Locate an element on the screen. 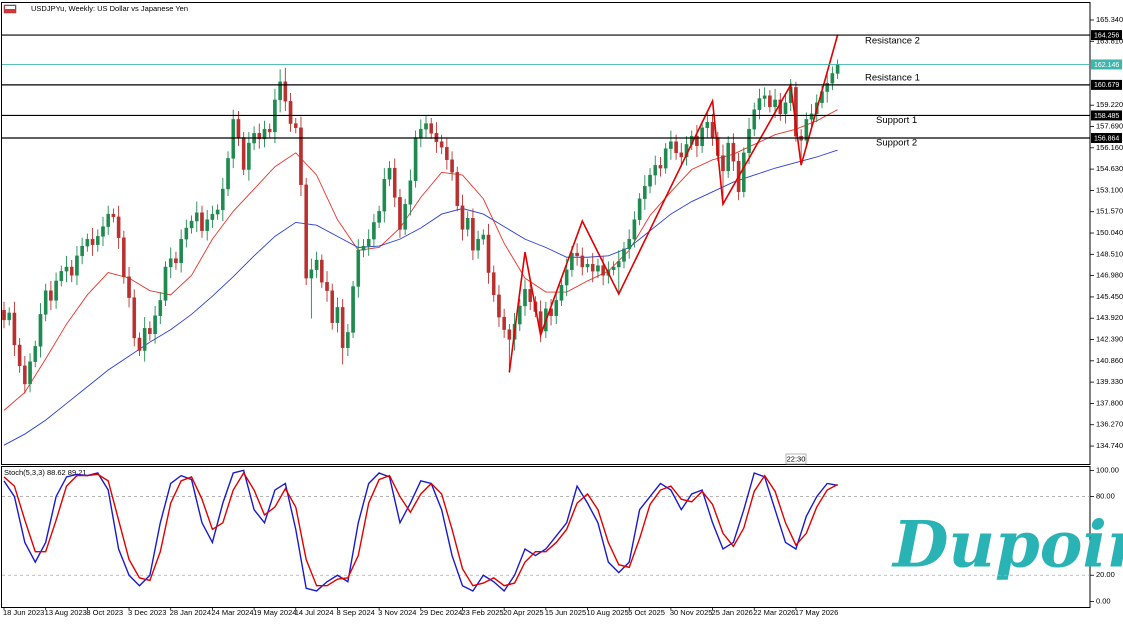 The width and height of the screenshot is (1123, 627). x-tick-label: 20 Apr 2025 is located at coordinates (523, 612).